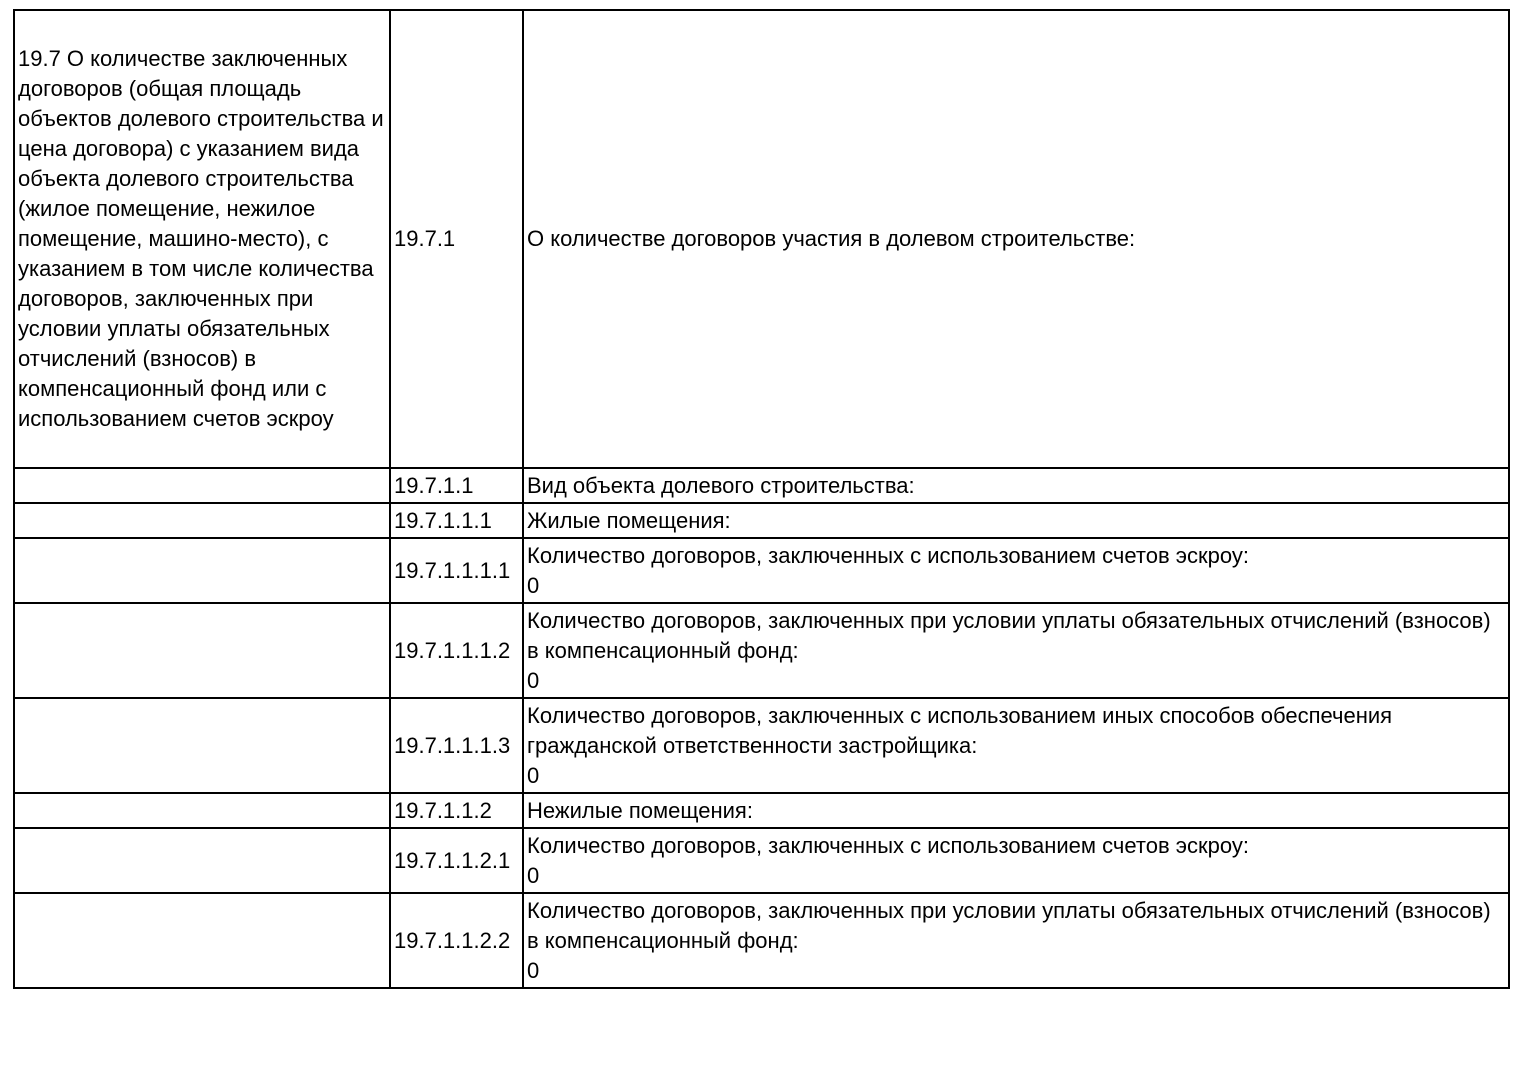 The height and width of the screenshot is (1080, 1529). What do you see at coordinates (1016, 485) in the screenshot?
I see `row-description-cell: Вид объекта долевого строительства:` at bounding box center [1016, 485].